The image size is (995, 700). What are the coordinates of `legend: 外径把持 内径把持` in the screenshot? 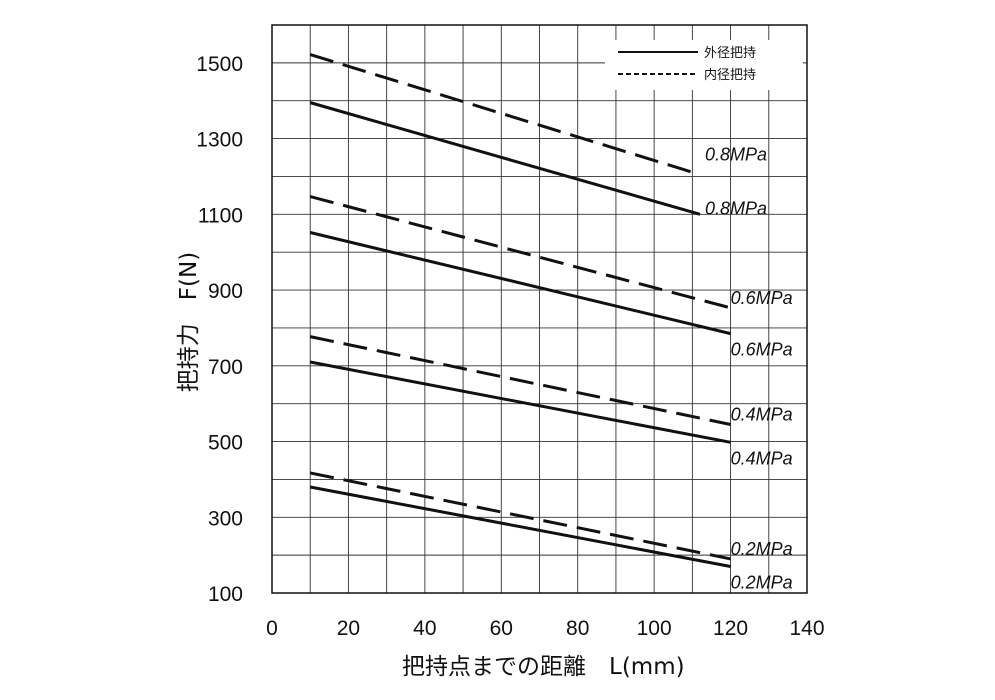 It's located at (704, 65).